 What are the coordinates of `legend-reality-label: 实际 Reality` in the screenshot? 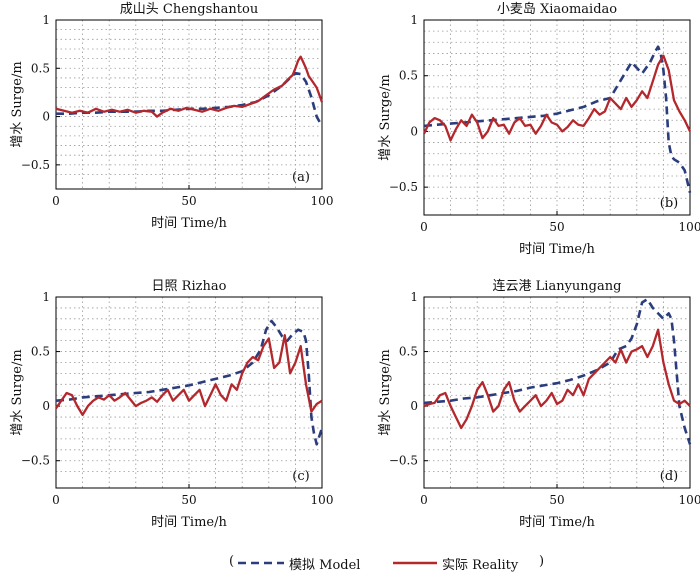 It's located at (480, 565).